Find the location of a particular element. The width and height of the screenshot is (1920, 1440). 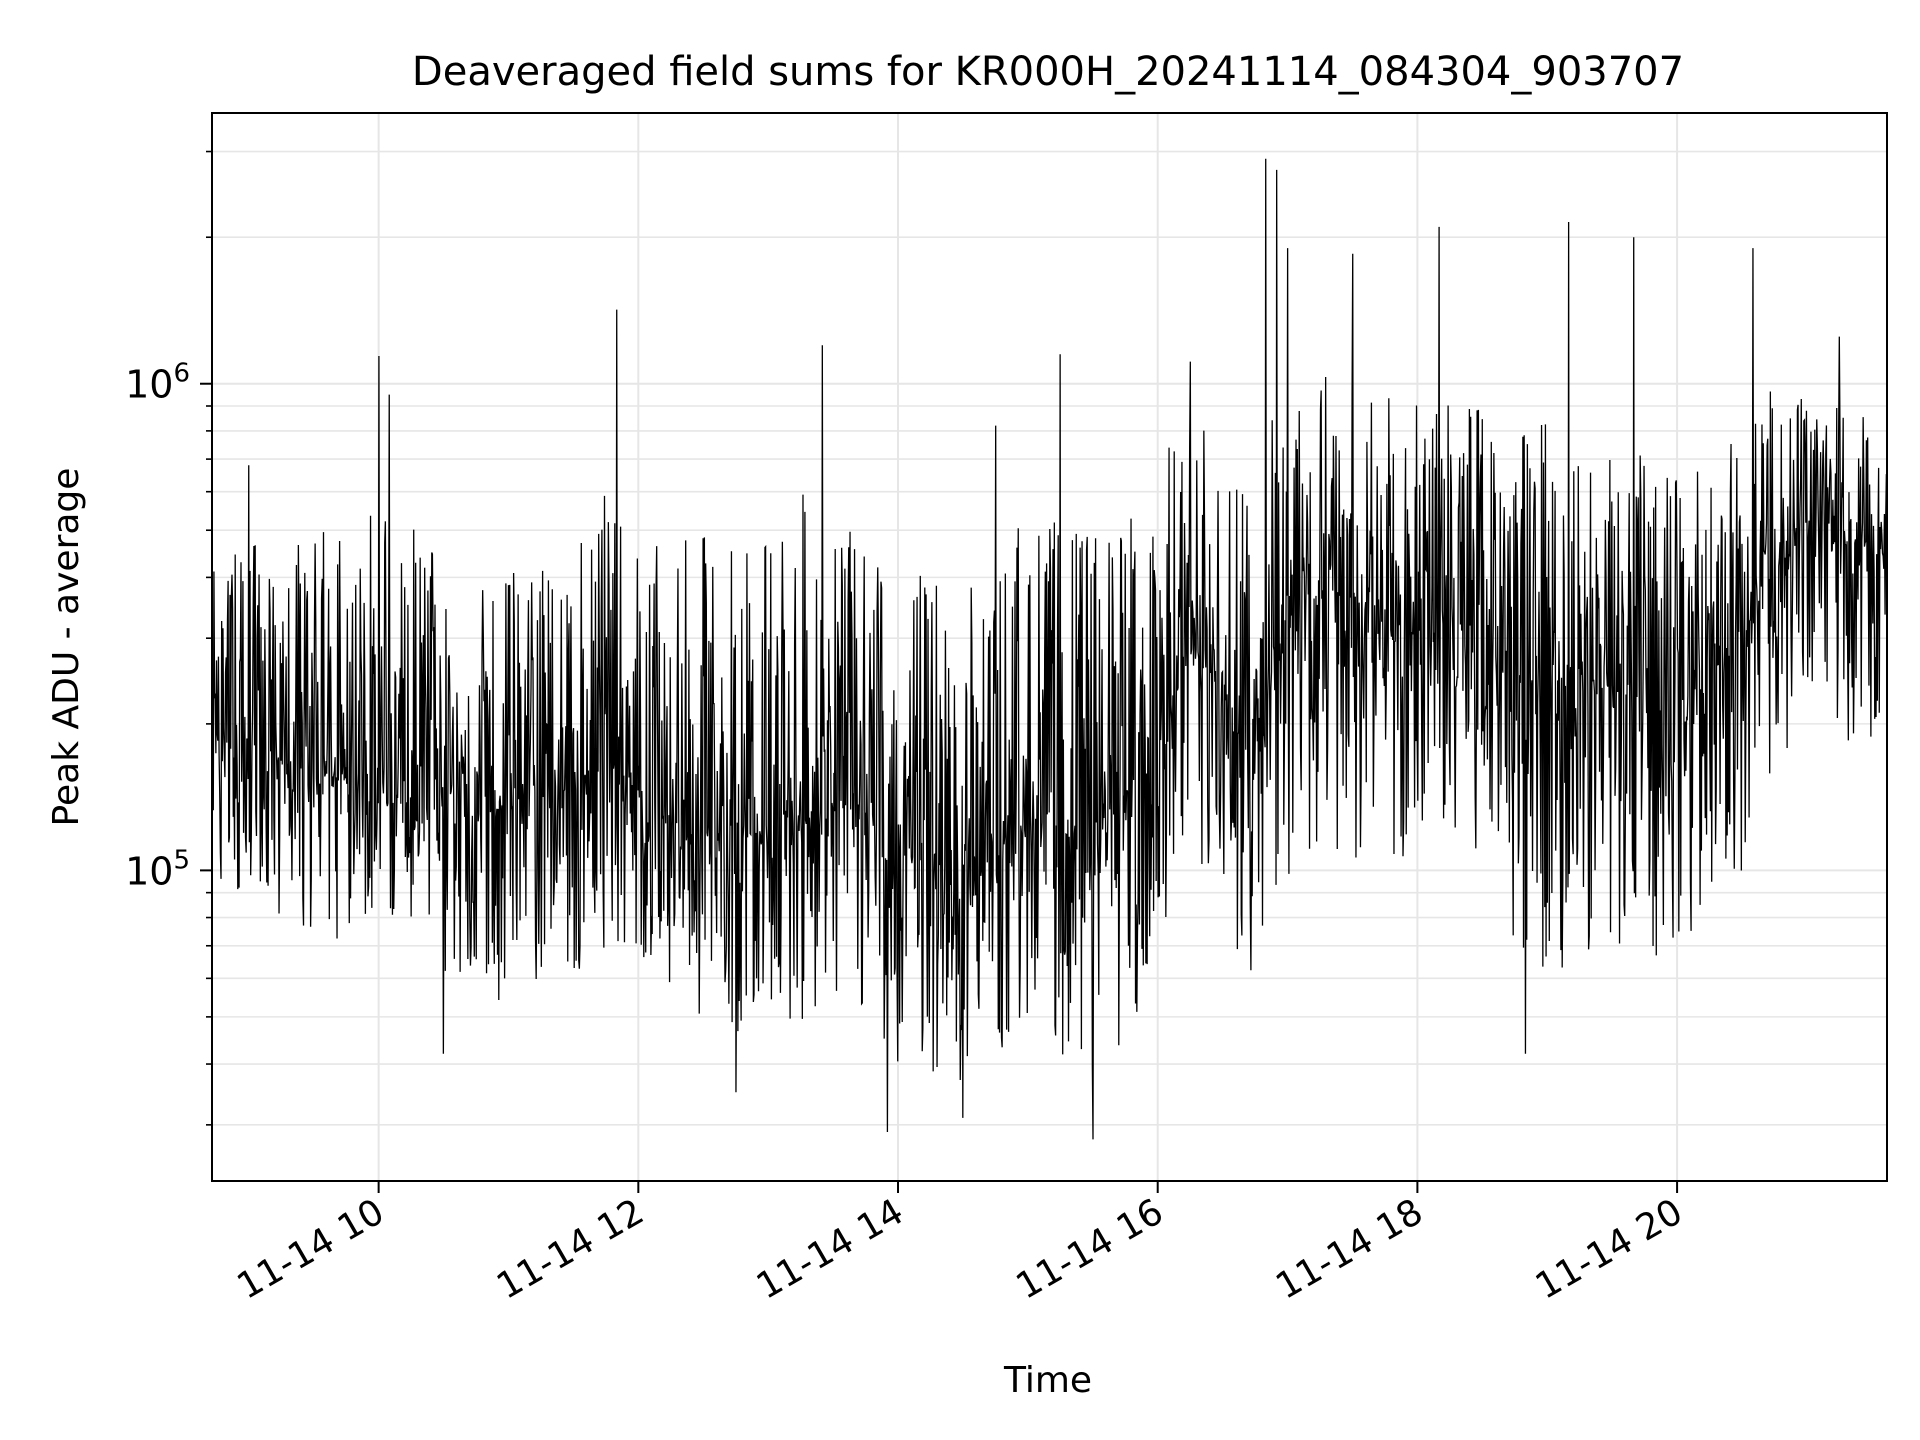

y-axis-label: Peak ADU - average is located at coordinates (66, 647).